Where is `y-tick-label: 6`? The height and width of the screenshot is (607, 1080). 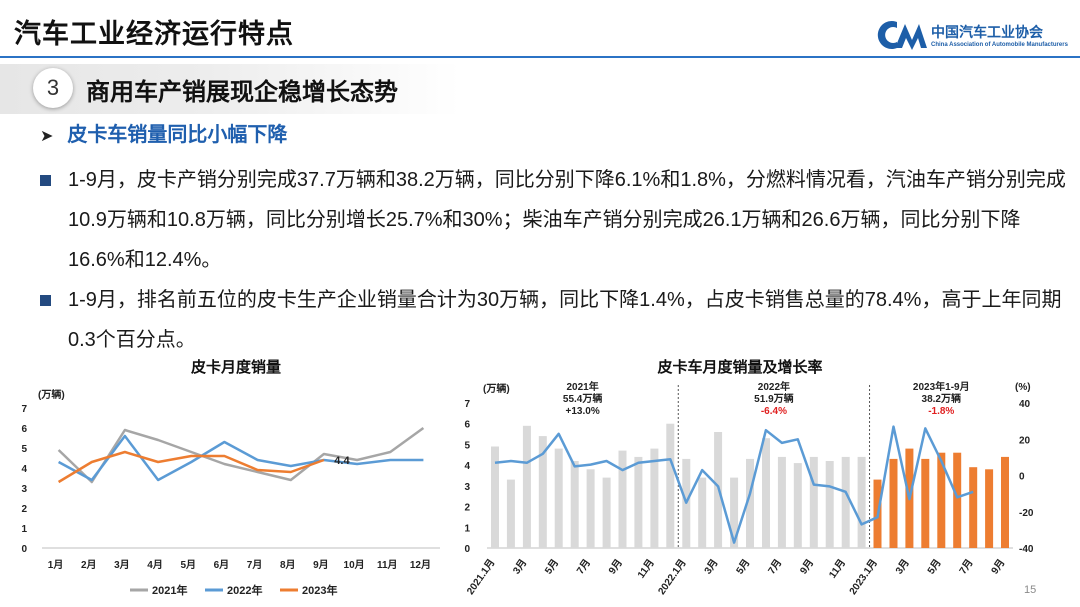 y-tick-label: 6 is located at coordinates (24, 429).